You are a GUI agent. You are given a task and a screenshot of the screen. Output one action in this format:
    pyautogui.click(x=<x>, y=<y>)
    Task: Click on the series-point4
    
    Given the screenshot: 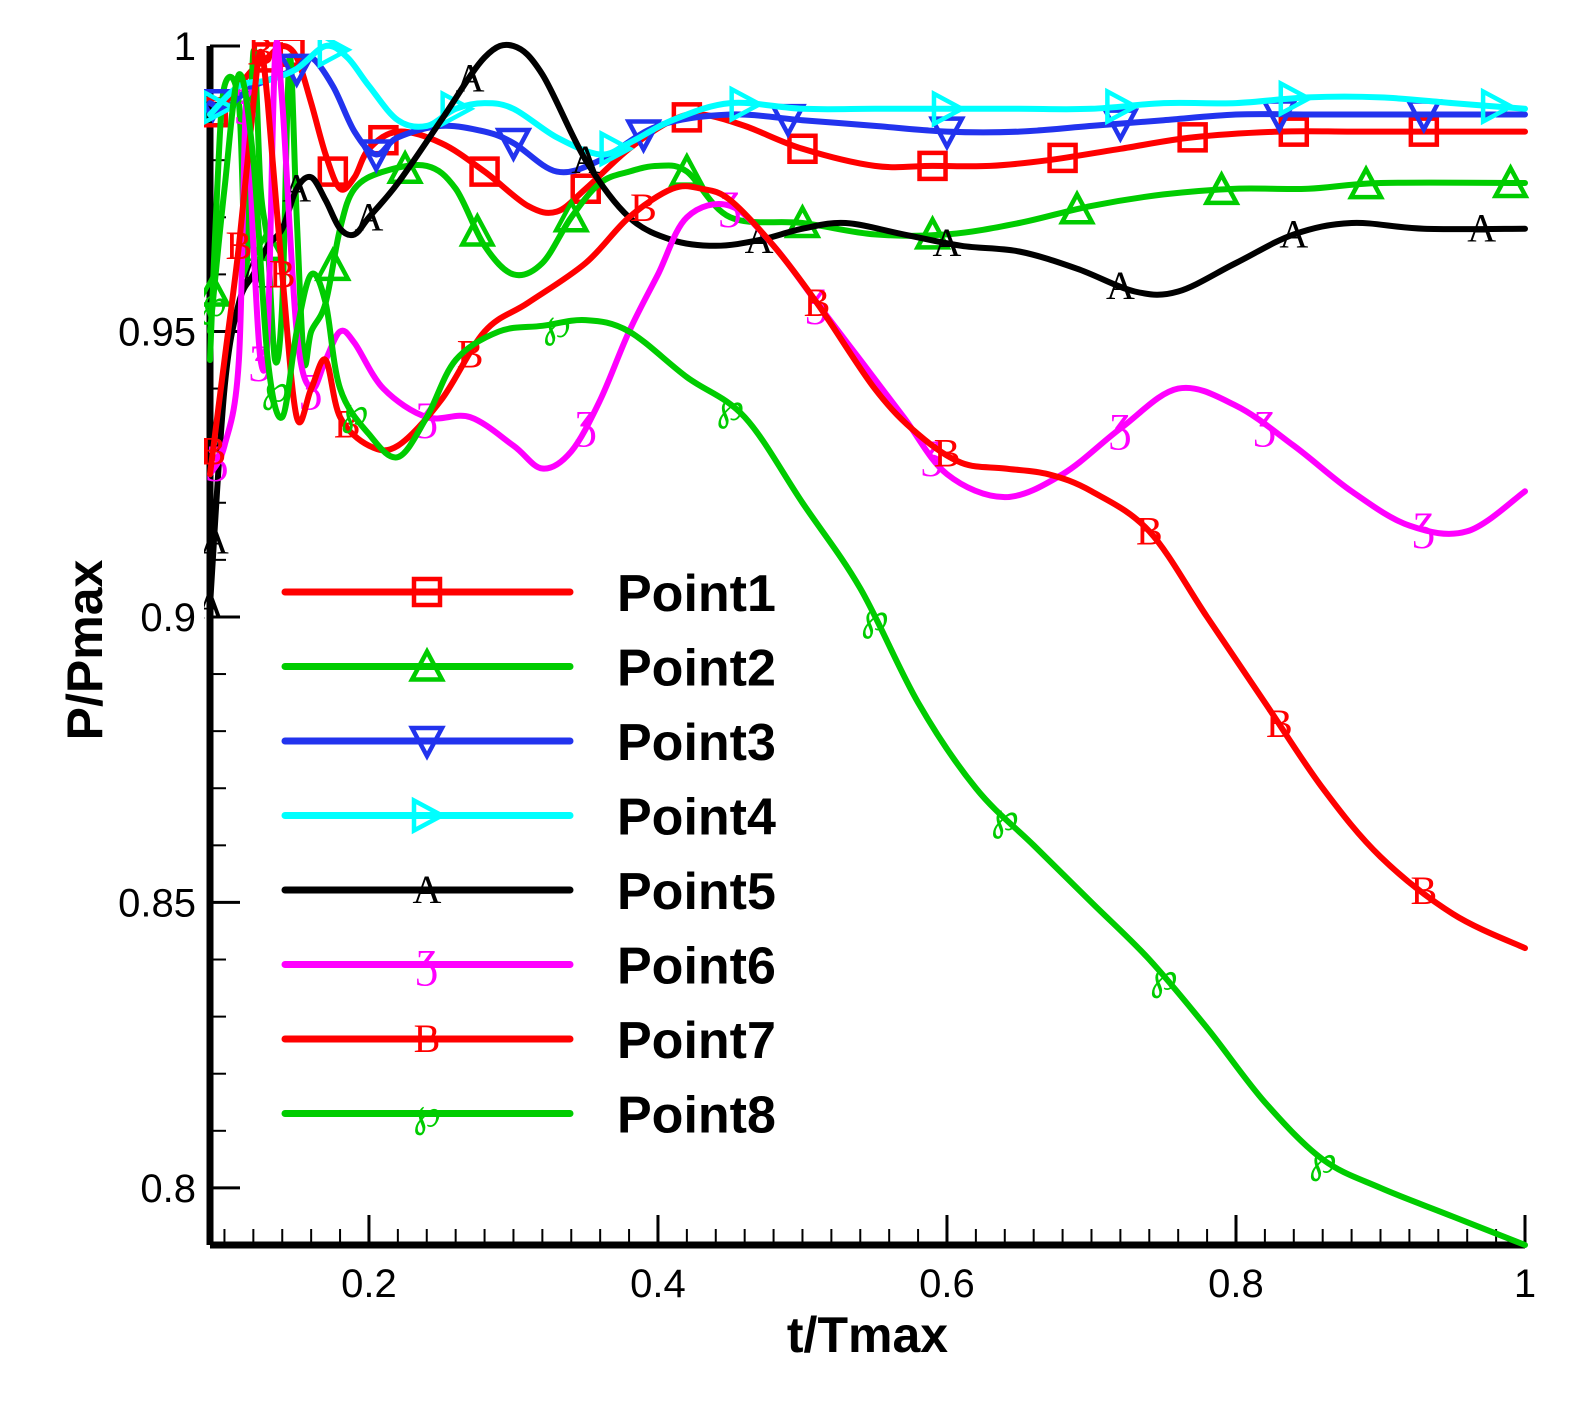 What is the action you would take?
    pyautogui.click(x=866, y=104)
    